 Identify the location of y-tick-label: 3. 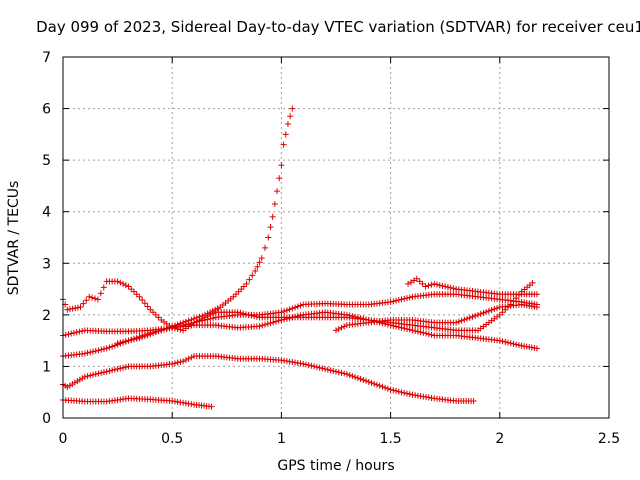
(46, 264).